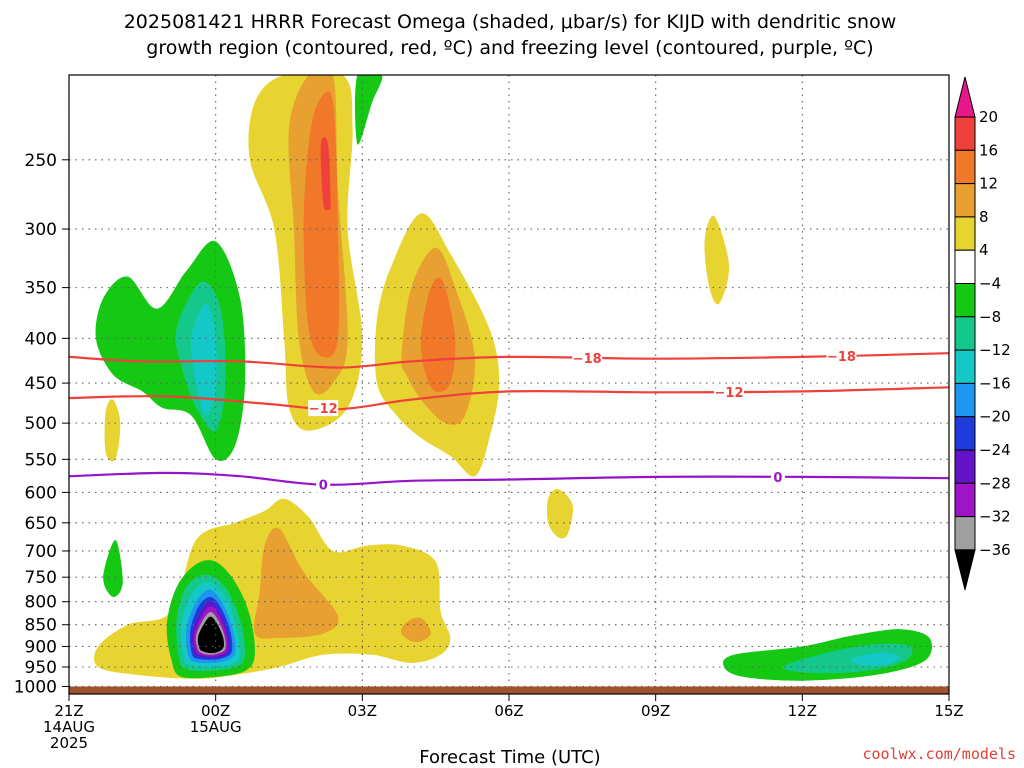 This screenshot has height=768, width=1024. What do you see at coordinates (41, 552) in the screenshot?
I see `y-tick-label: 700` at bounding box center [41, 552].